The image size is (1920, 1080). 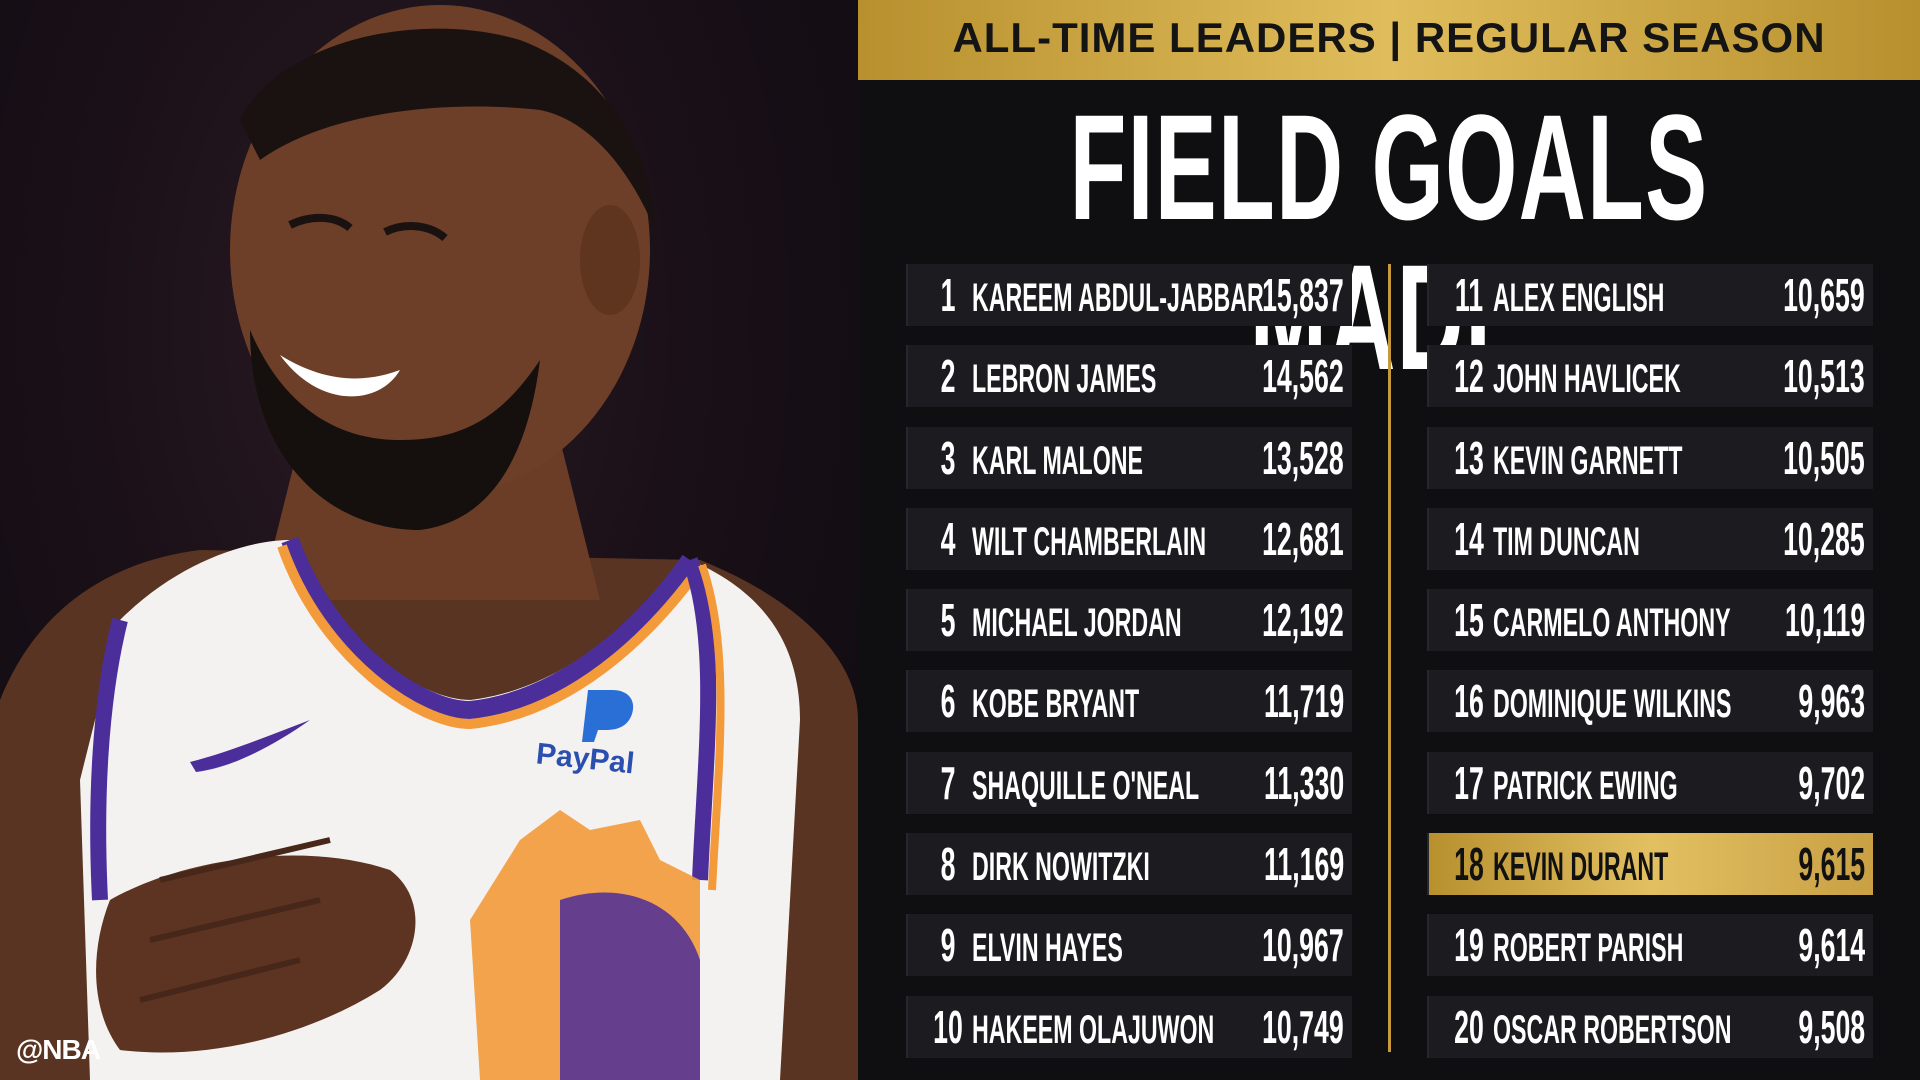 I want to click on leader-rank: 1, so click(x=948, y=295).